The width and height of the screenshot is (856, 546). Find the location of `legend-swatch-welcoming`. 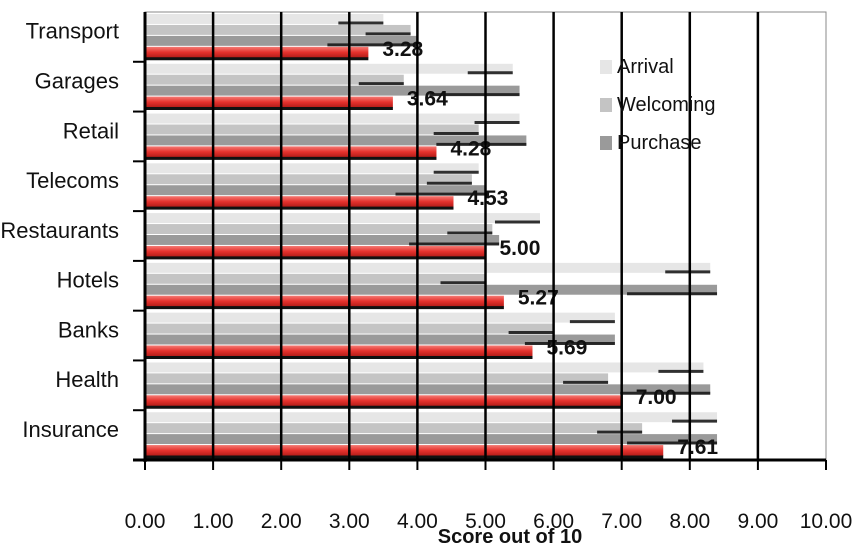

legend-swatch-welcoming is located at coordinates (606, 105).